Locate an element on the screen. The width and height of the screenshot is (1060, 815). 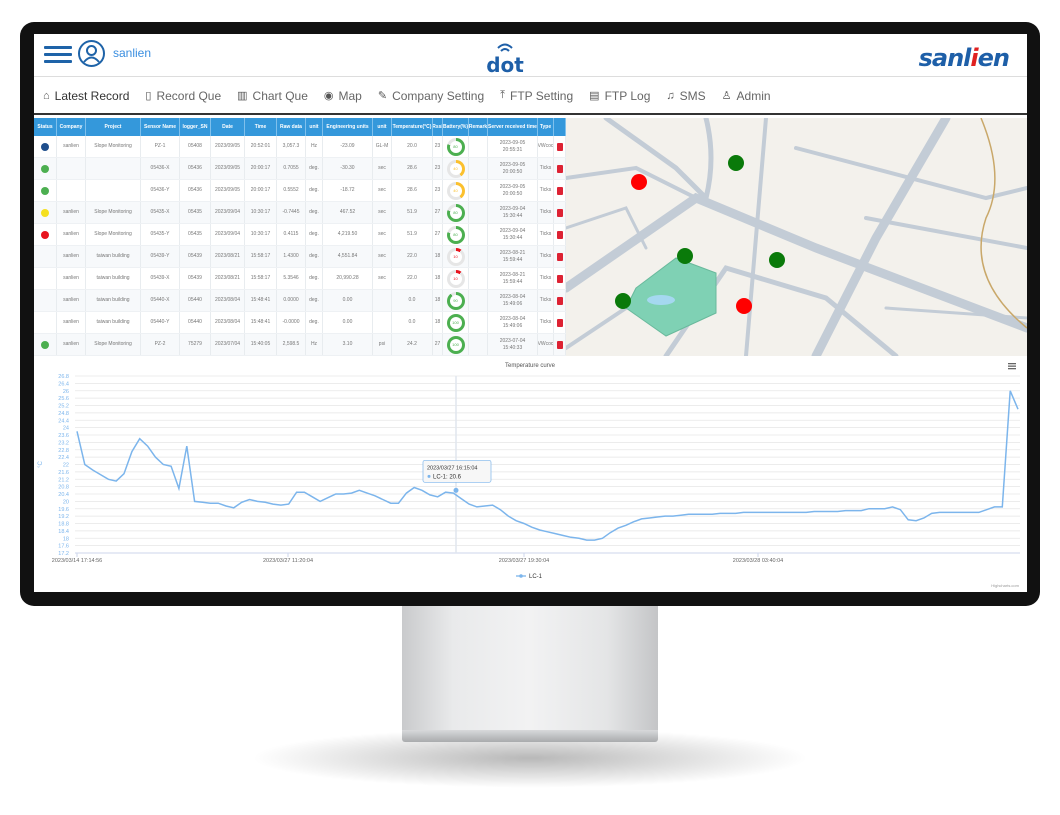
column-header: Temperature(°C) is located at coordinates (412, 127).